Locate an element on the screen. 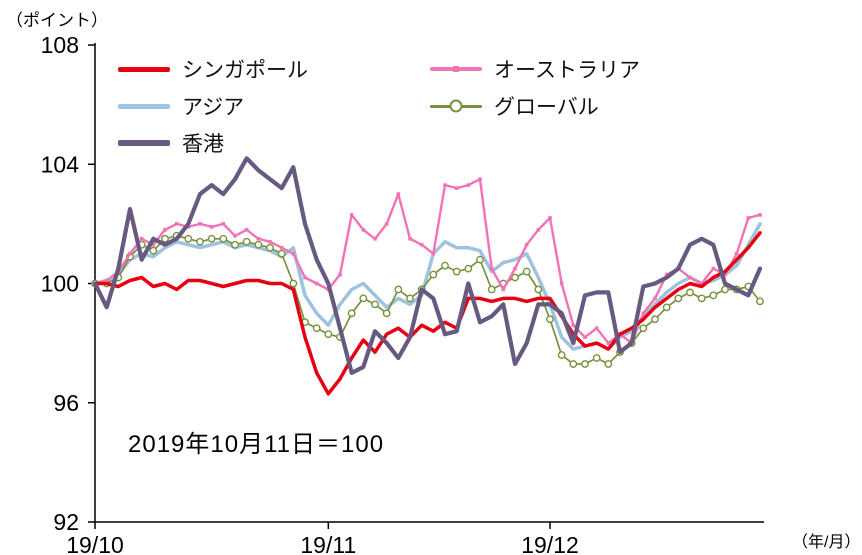 The height and width of the screenshot is (555, 862). x-axis-unit-label: （年/月） is located at coordinates (826, 542).